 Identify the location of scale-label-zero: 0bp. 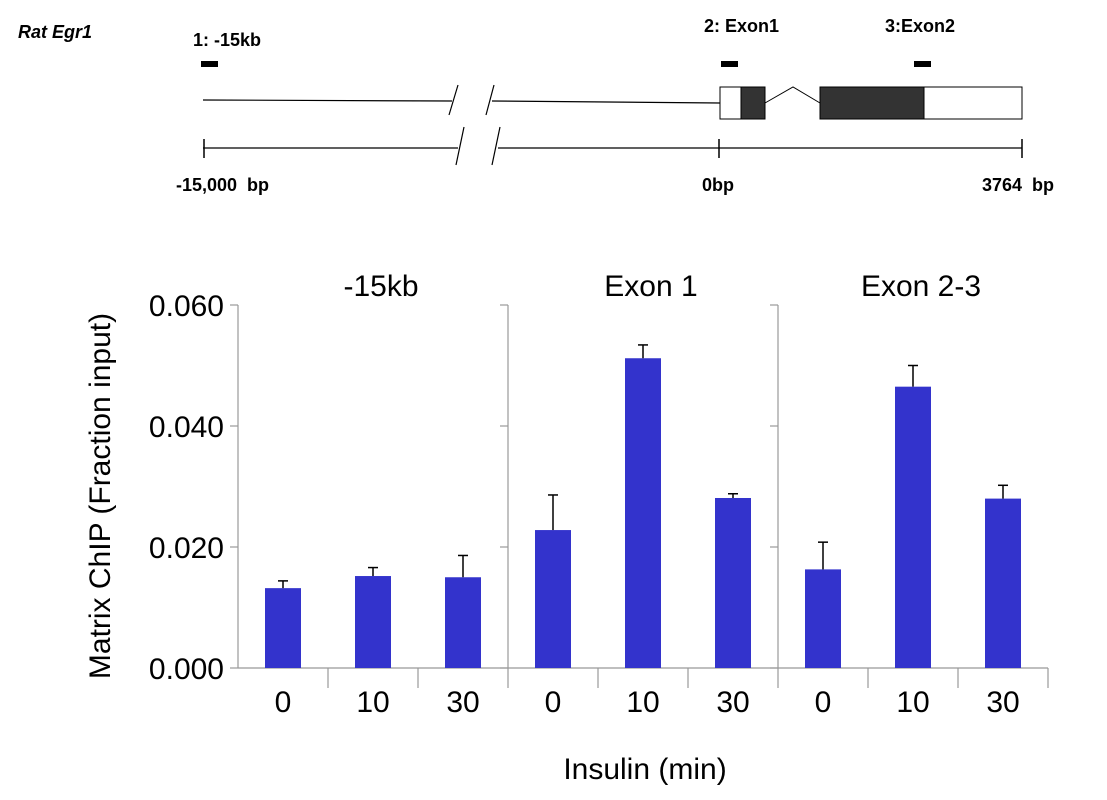
(718, 185).